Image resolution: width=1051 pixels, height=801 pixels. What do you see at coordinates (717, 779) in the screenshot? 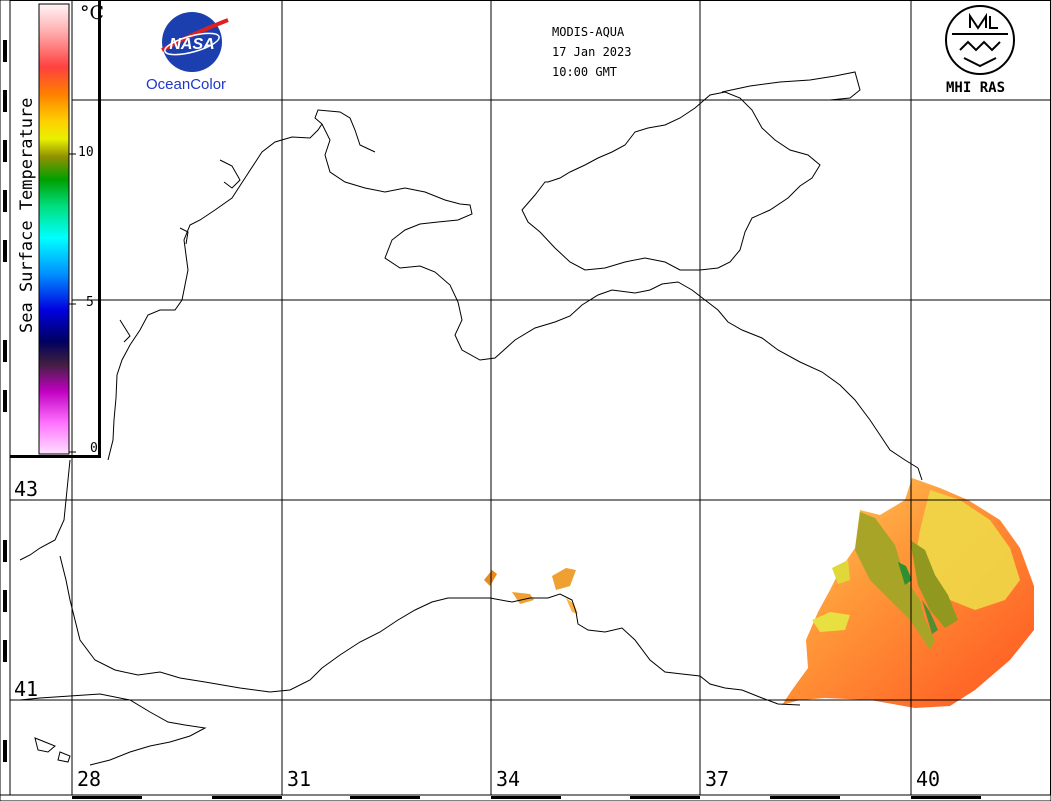
I see `longitude-label-37: 37` at bounding box center [717, 779].